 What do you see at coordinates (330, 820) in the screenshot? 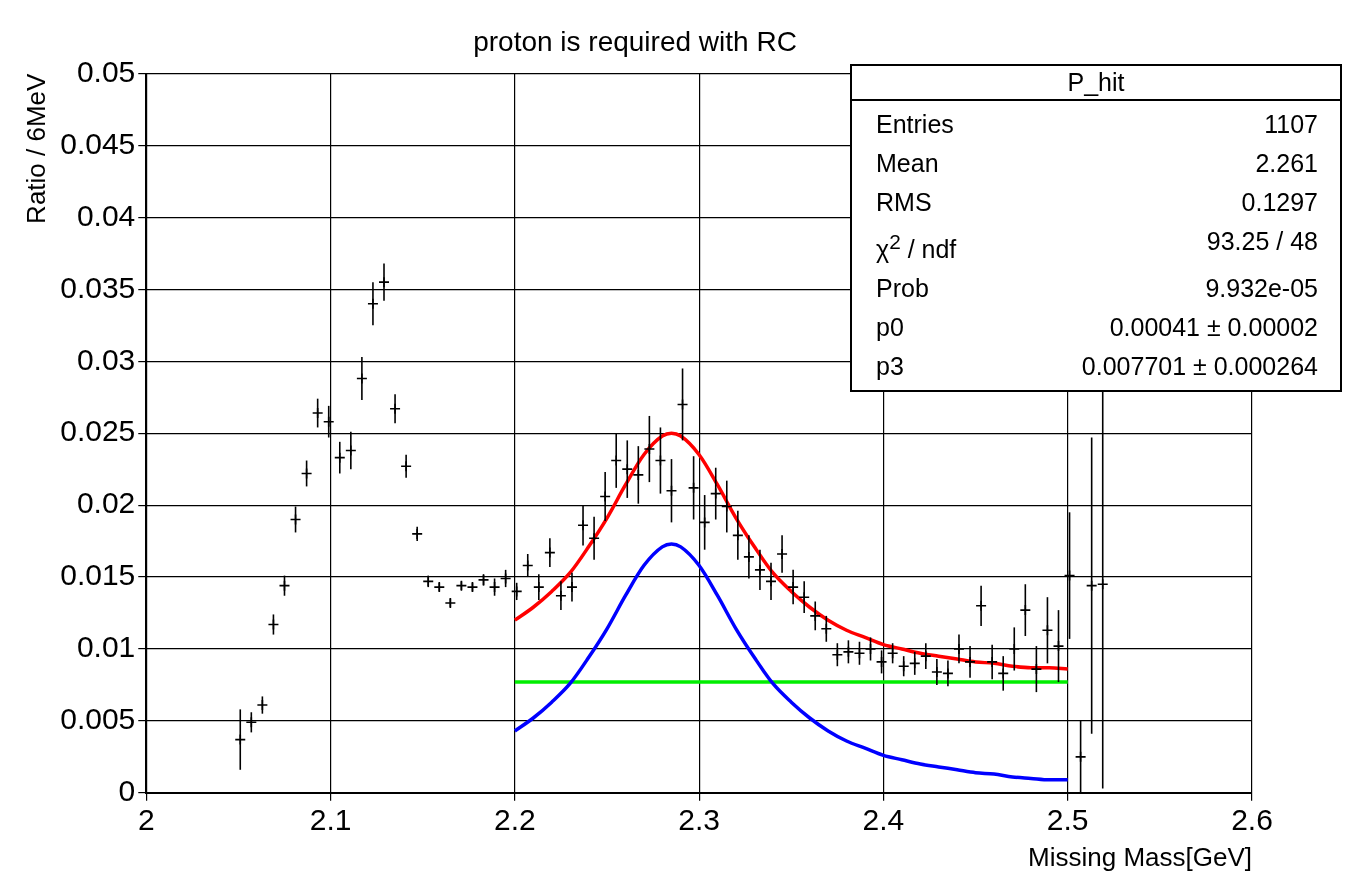
I see `x-tick-label: 2.1` at bounding box center [330, 820].